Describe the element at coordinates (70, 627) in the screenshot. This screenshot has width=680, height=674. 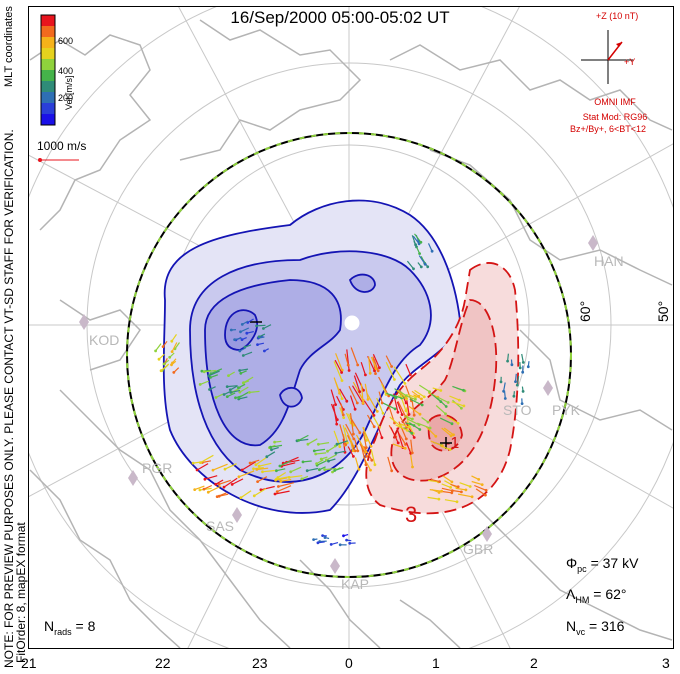
I see `stat-nrads: Nrads = 8` at that location.